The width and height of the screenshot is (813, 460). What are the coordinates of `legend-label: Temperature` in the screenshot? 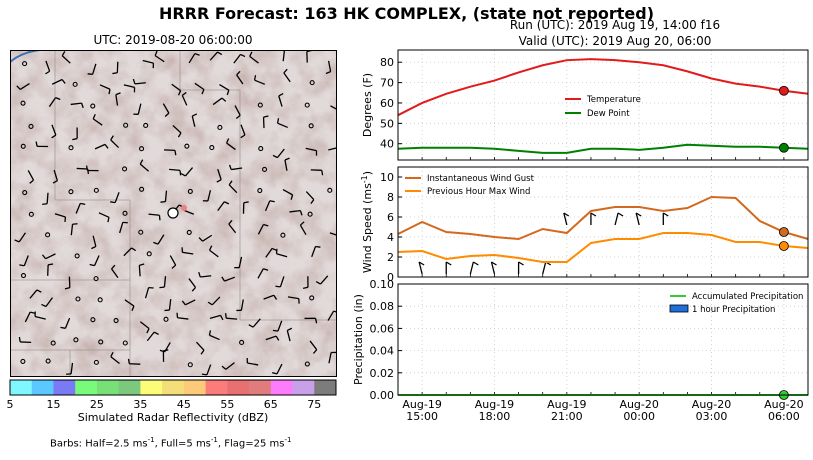 It's located at (613, 100).